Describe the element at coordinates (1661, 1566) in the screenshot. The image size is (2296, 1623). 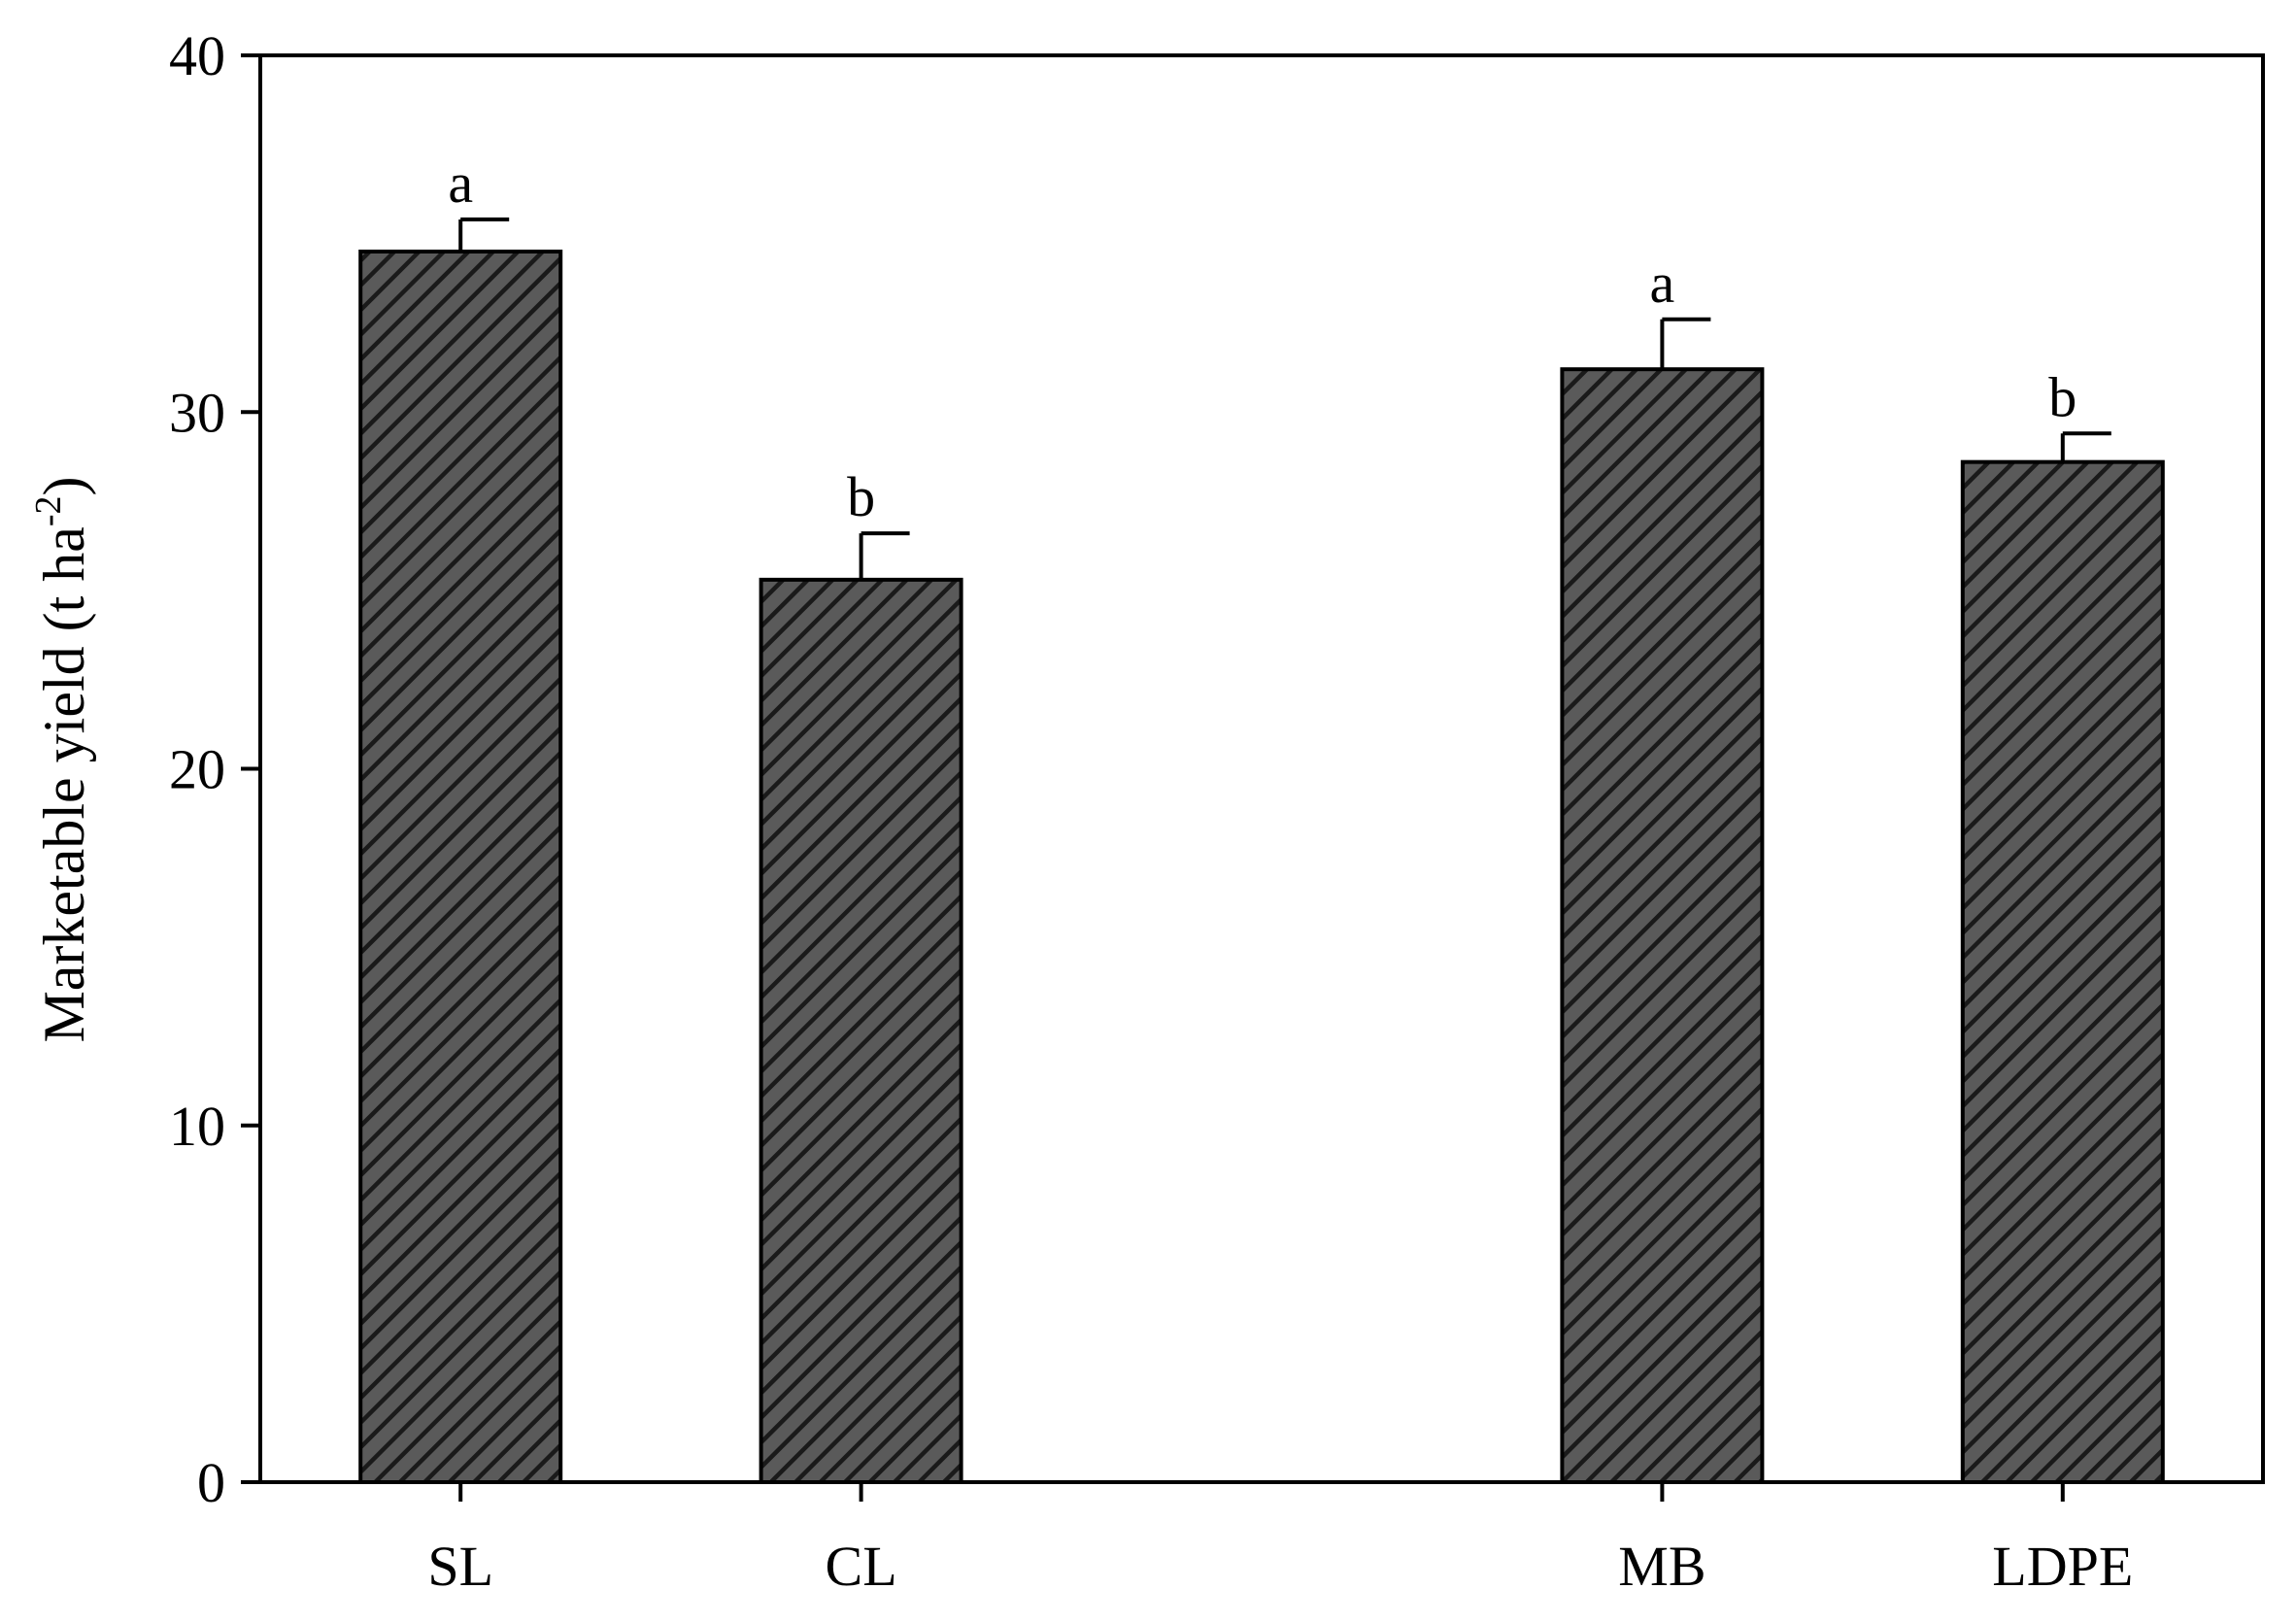
I see `x-tick-label: MB` at that location.